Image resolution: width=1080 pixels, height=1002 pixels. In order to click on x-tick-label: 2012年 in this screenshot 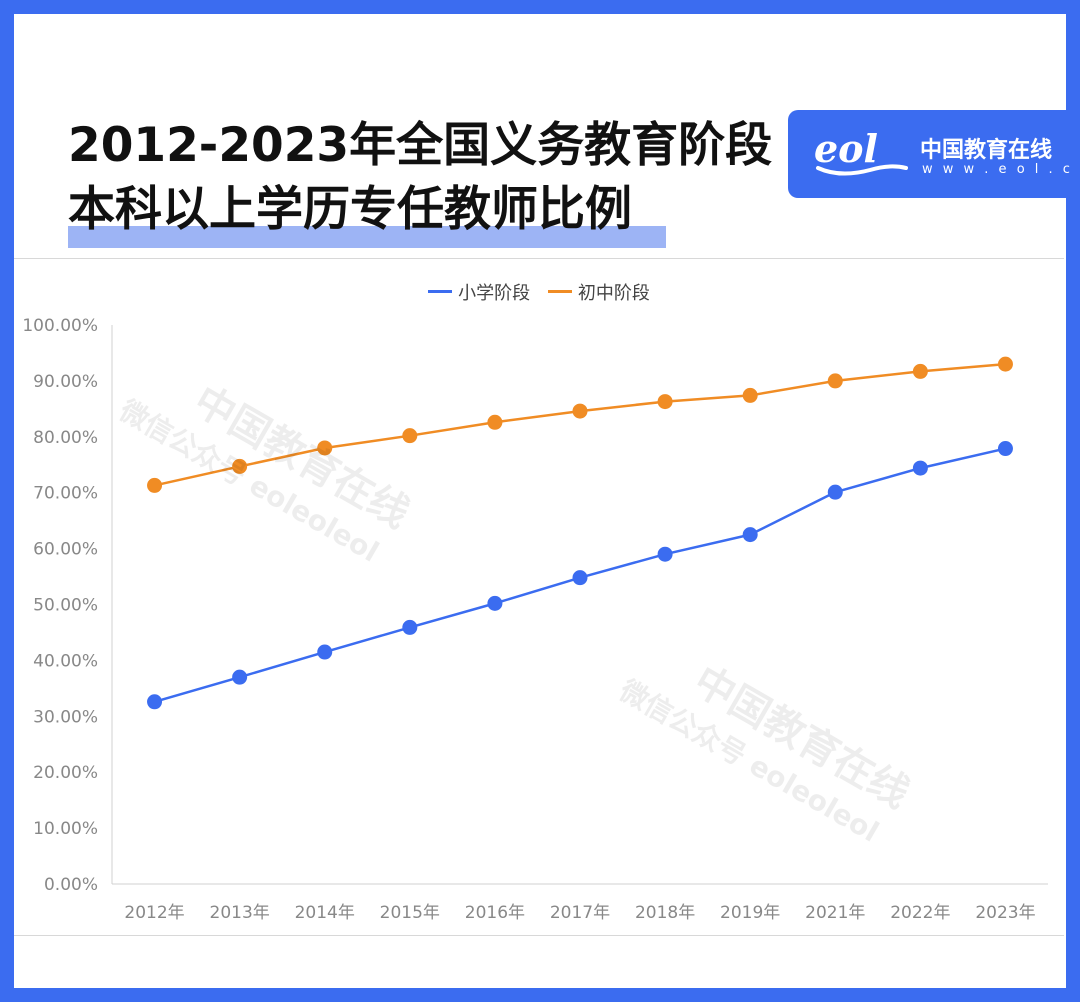, I will do `click(154, 913)`.